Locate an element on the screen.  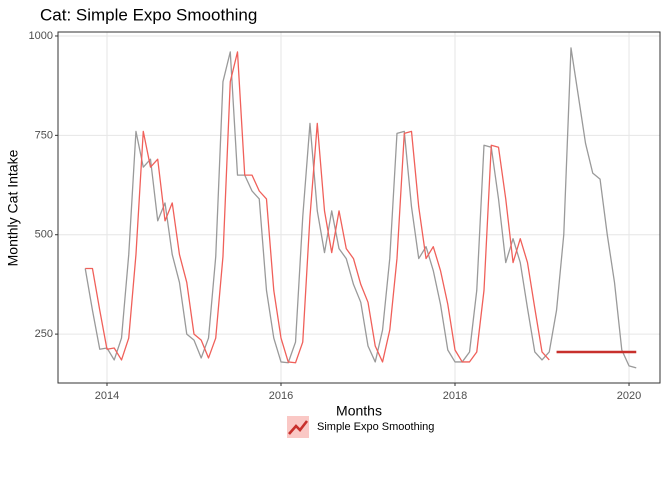
x-tick-label: 2014 is located at coordinates (107, 396).